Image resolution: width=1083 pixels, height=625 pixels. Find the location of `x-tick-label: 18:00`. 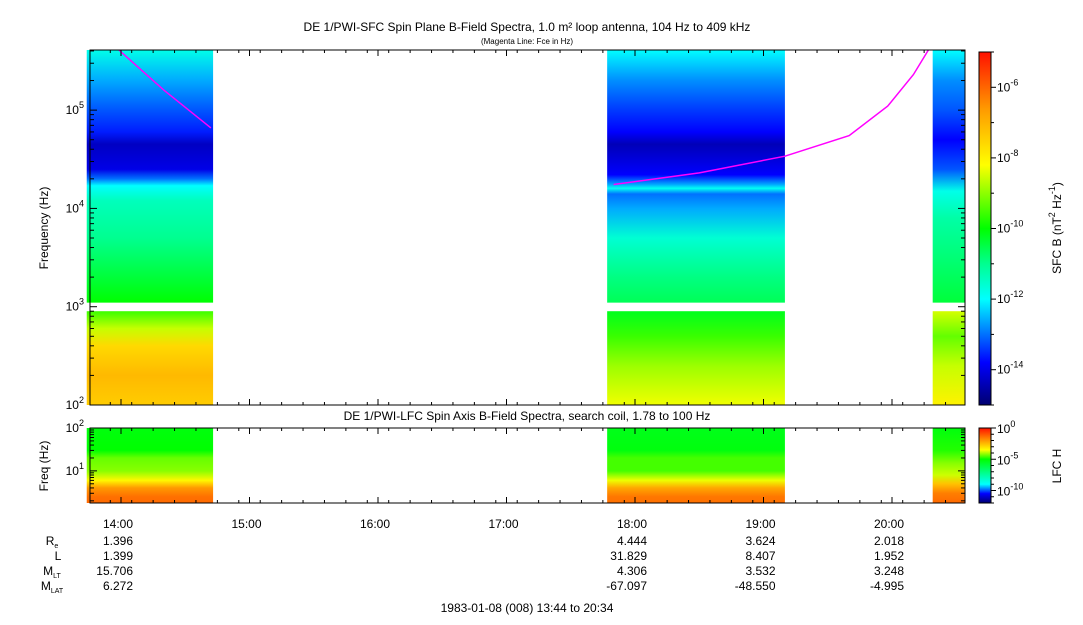

x-tick-label: 18:00 is located at coordinates (632, 524).